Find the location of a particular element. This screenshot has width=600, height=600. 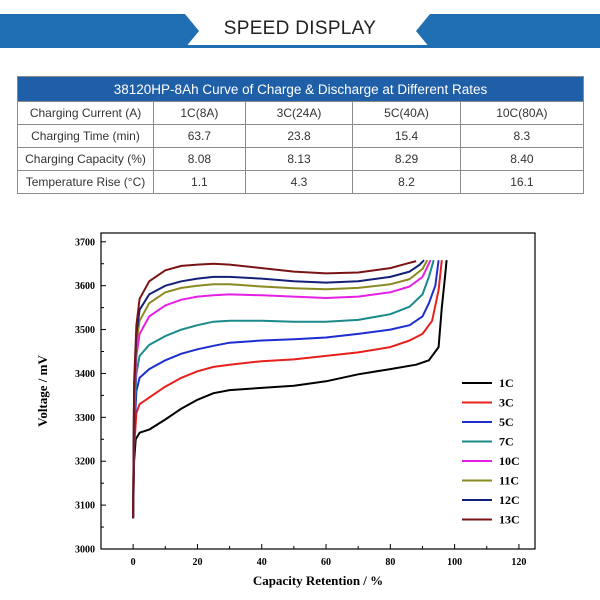

x-tick-label: 100 is located at coordinates (454, 562).